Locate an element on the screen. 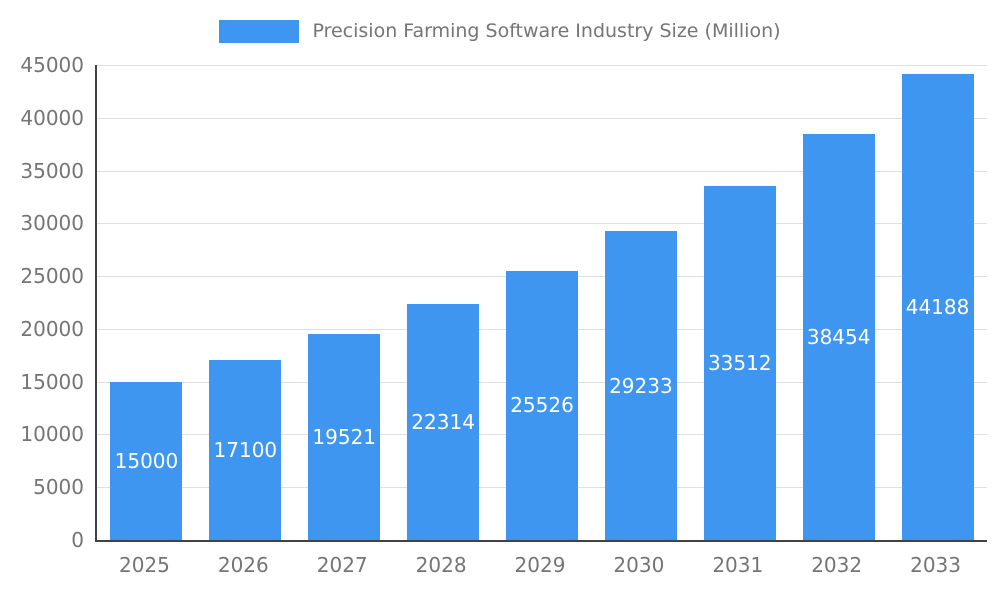  bar: 19521 is located at coordinates (344, 436).